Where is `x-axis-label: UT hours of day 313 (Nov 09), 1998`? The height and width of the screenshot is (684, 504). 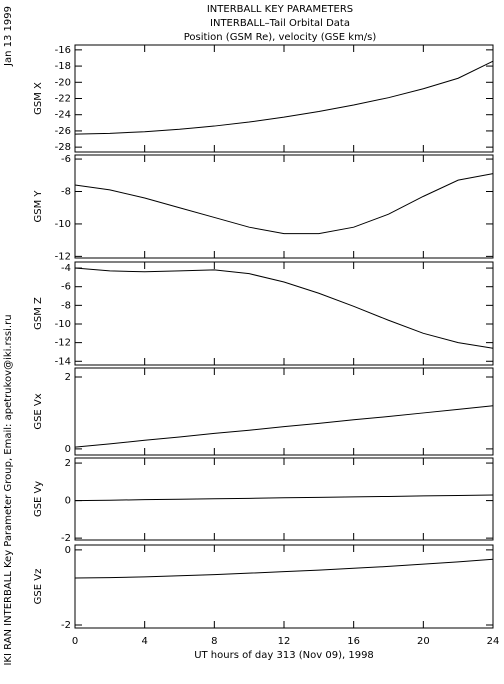
x-axis-label: UT hours of day 313 (Nov 09), 1998 is located at coordinates (284, 655).